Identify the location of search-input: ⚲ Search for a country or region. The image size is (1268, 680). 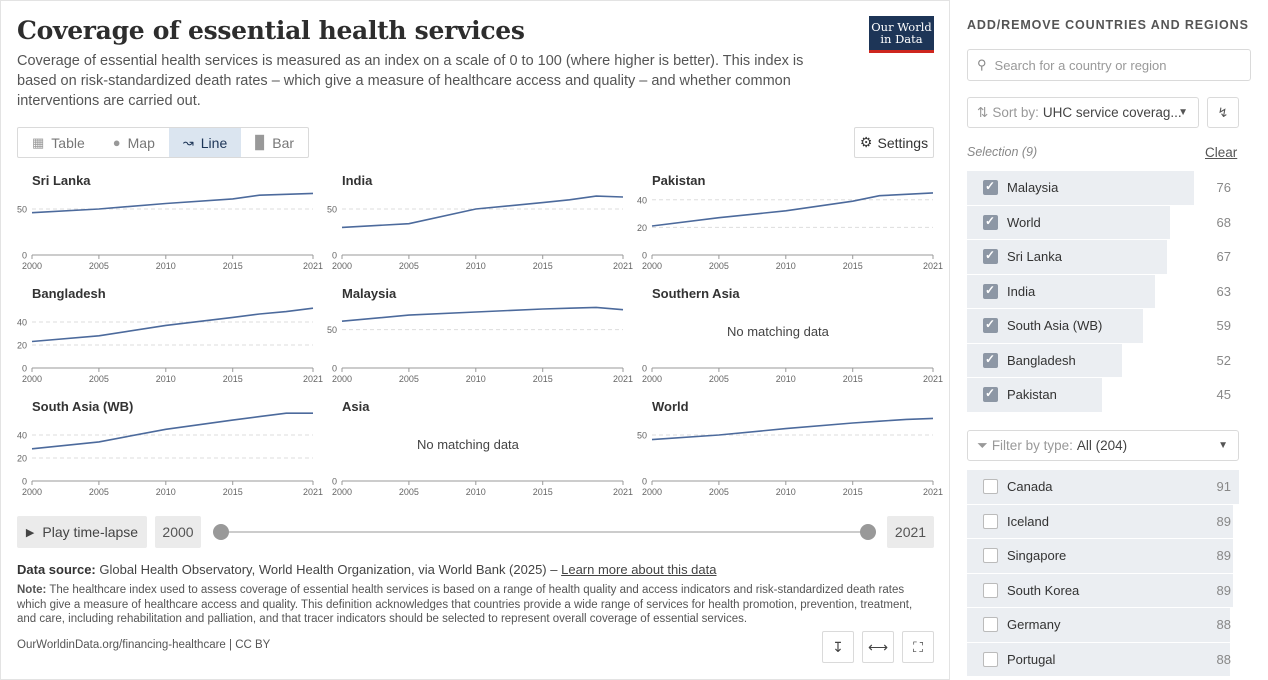
(1109, 65).